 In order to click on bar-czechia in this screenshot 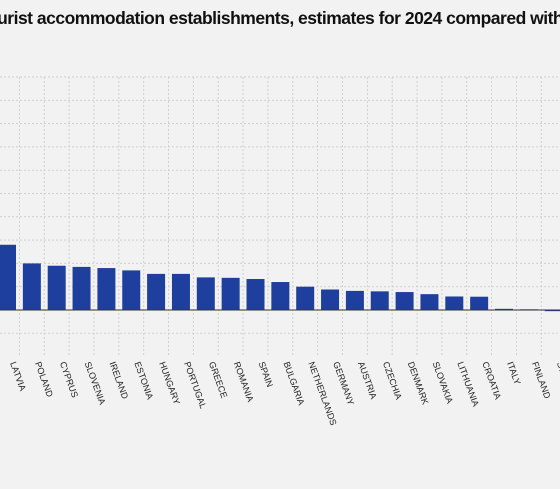, I will do `click(379, 300)`.